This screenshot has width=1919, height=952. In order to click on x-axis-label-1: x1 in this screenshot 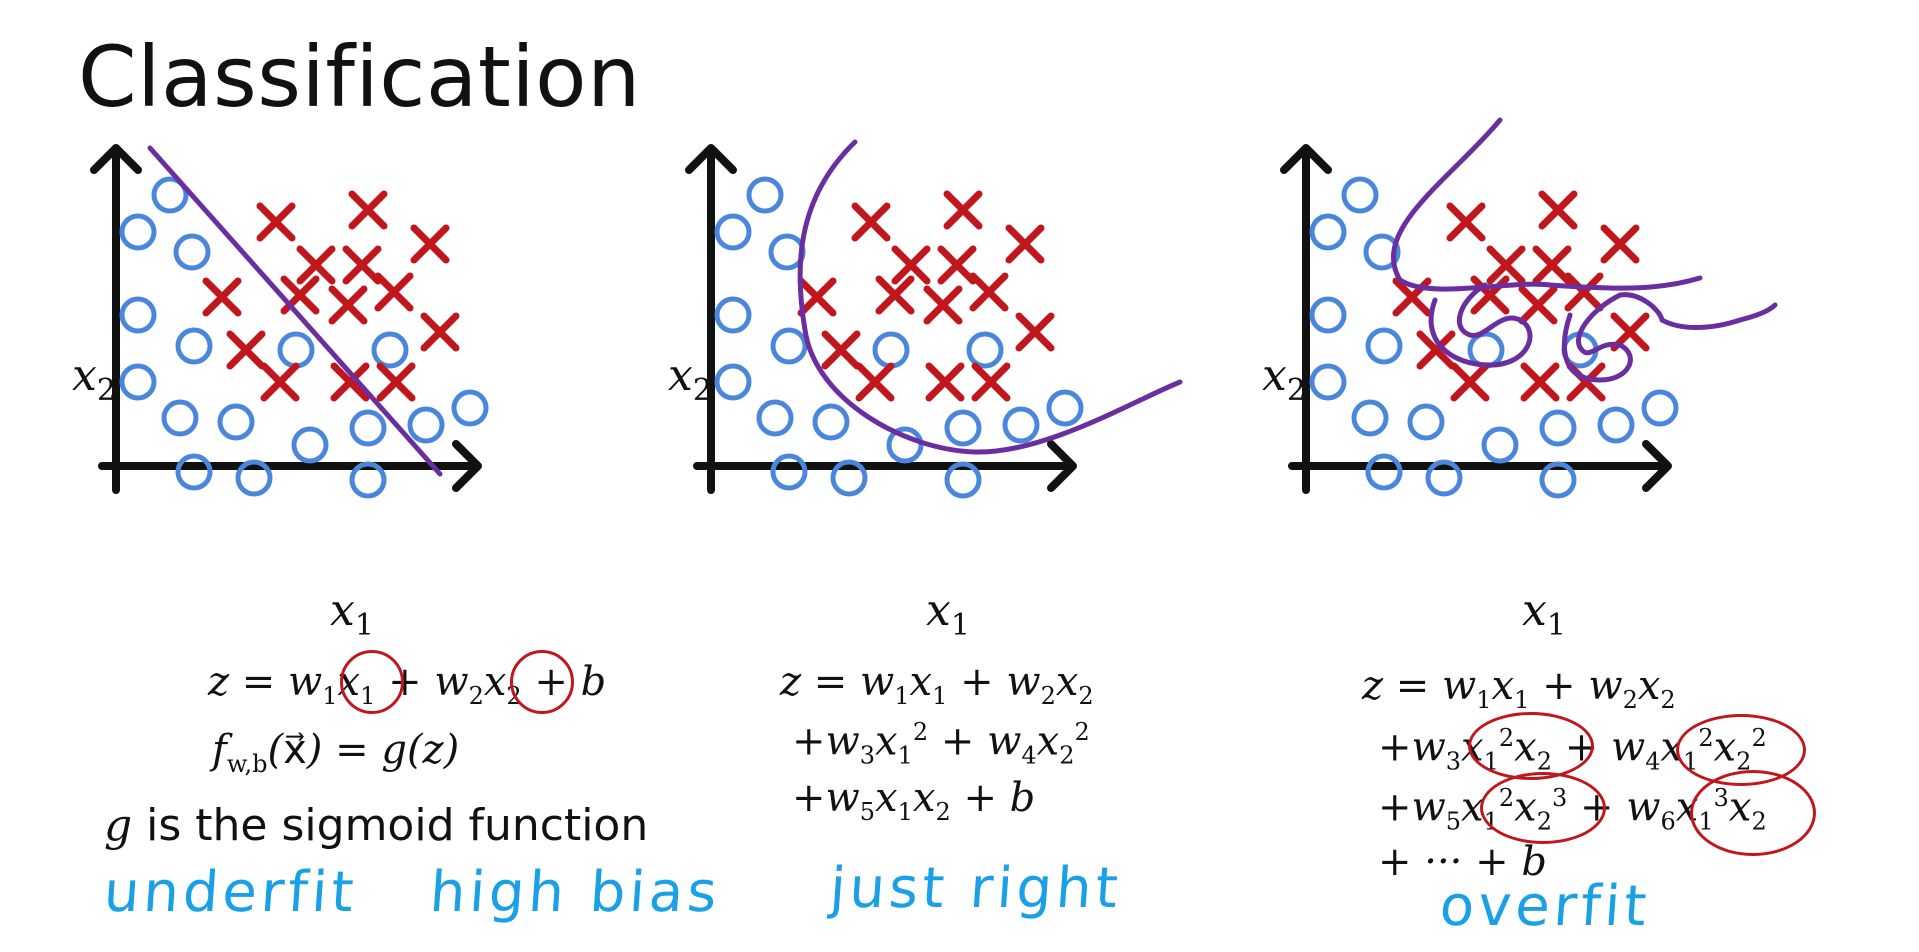, I will do `click(352, 614)`.